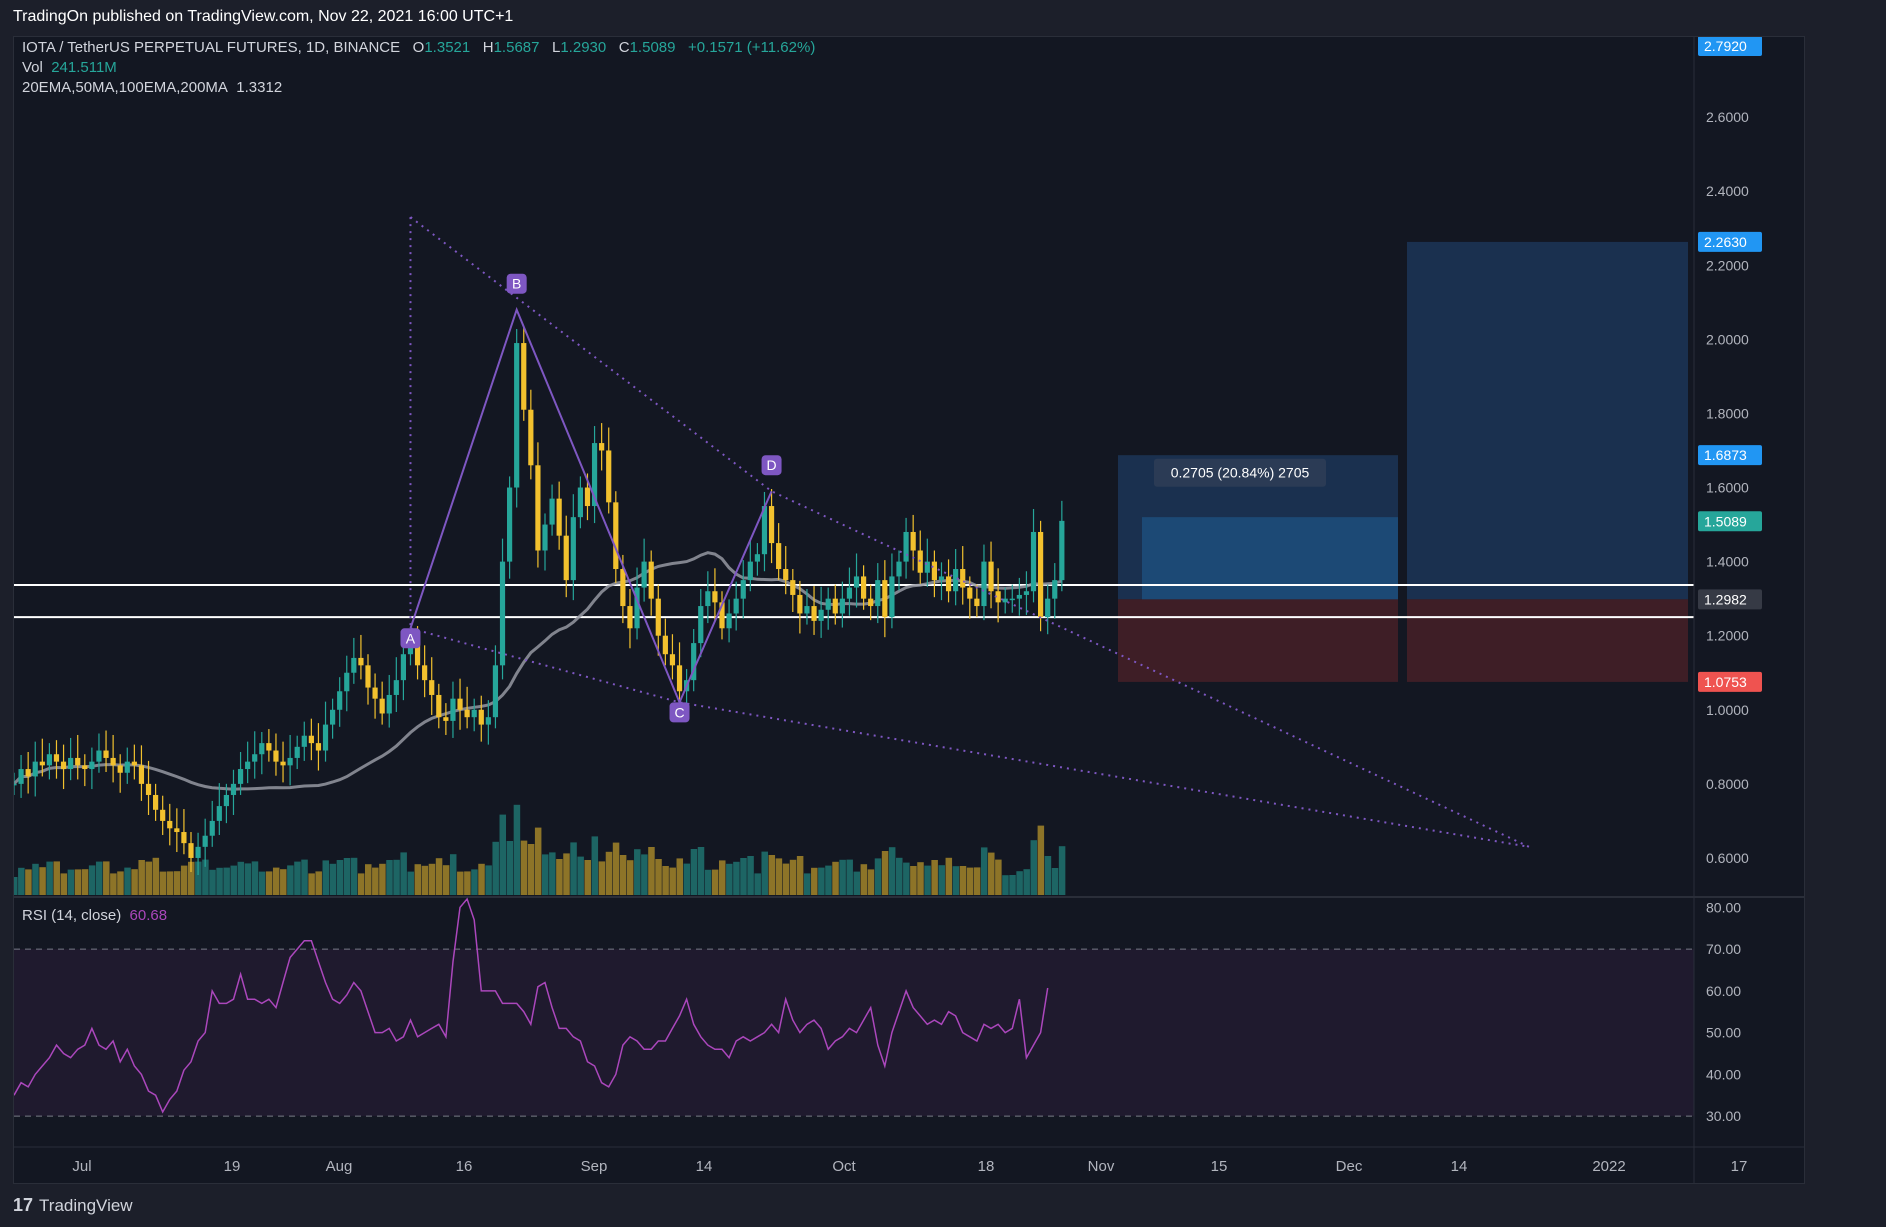 This screenshot has height=1227, width=1886. What do you see at coordinates (1723, 907) in the screenshot?
I see `rsi-tick-label: 80.00` at bounding box center [1723, 907].